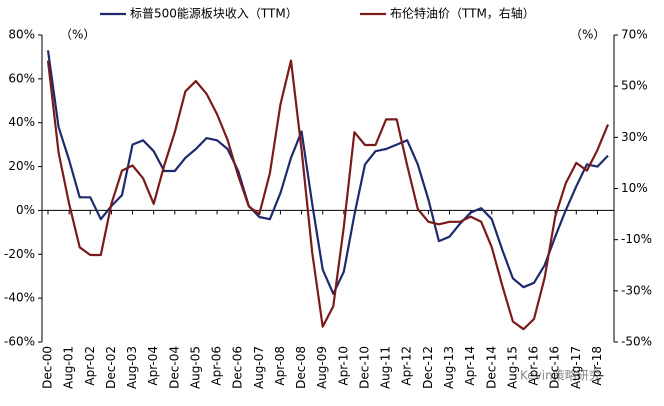  Describe the element at coordinates (21, 78) in the screenshot. I see `y-tick-label: 60%` at that location.